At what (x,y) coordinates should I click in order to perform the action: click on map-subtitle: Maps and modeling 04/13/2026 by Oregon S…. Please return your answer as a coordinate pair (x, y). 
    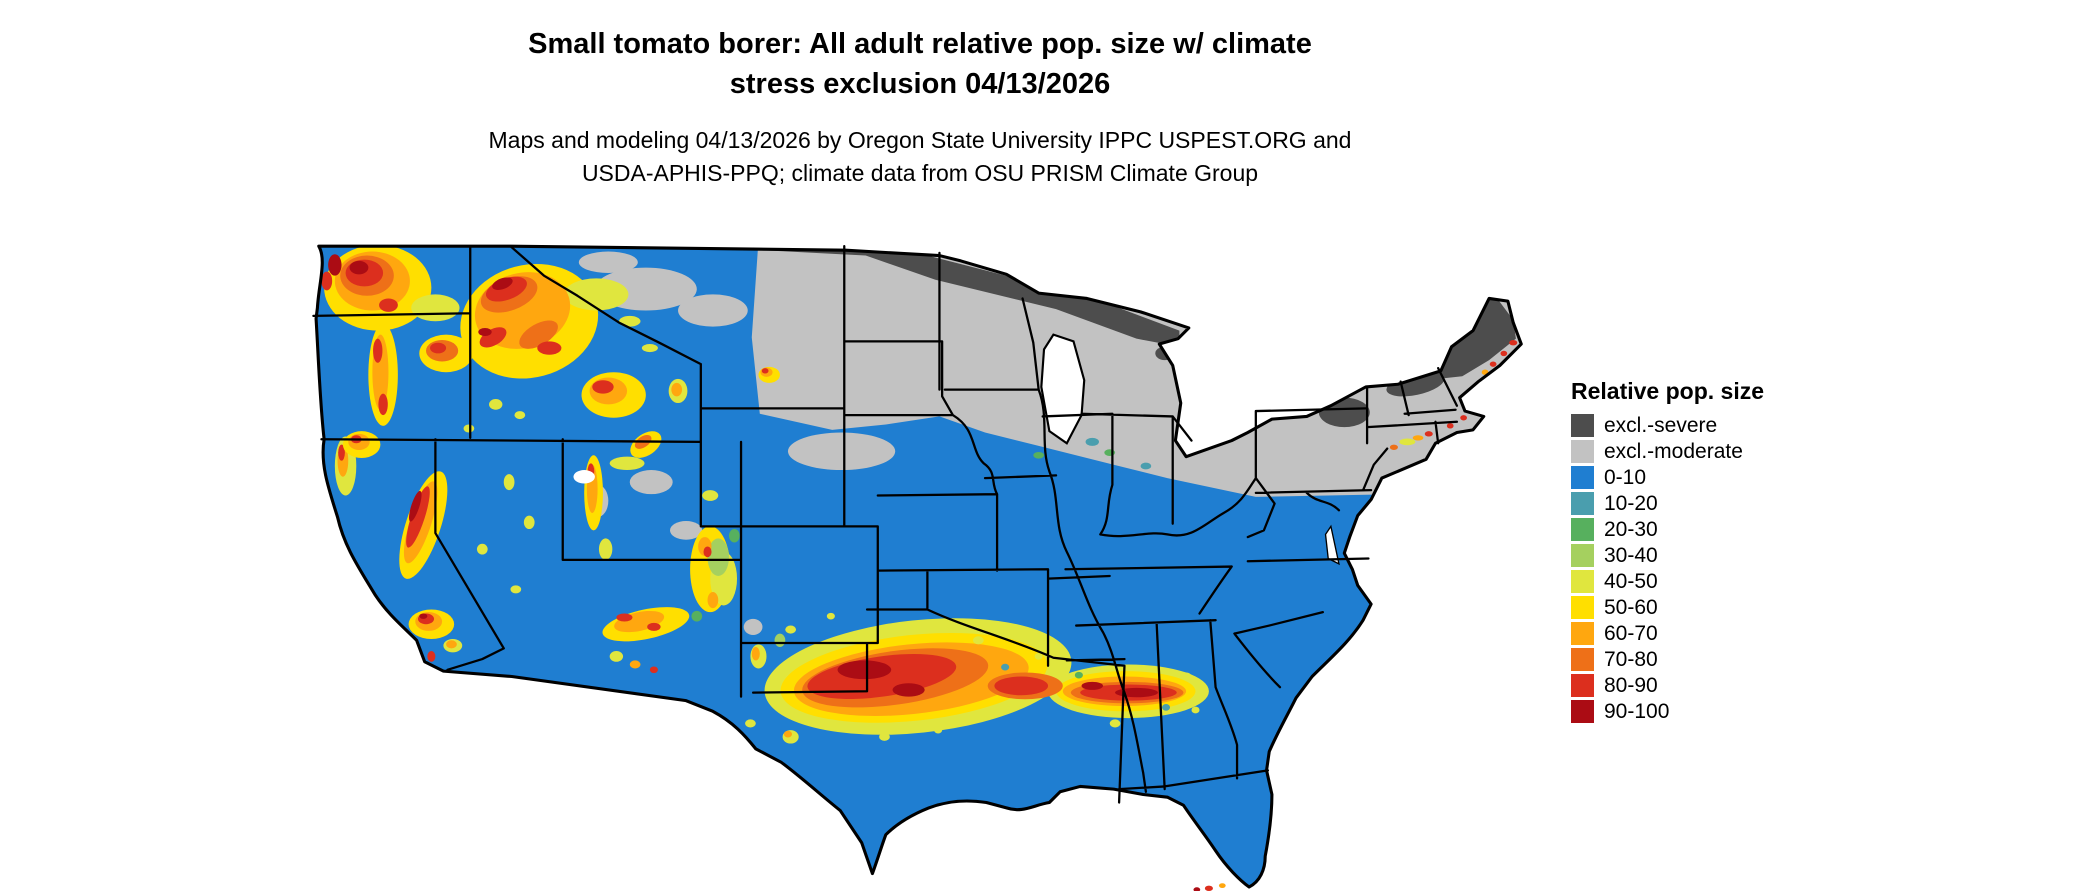
    Looking at the image, I should click on (920, 157).